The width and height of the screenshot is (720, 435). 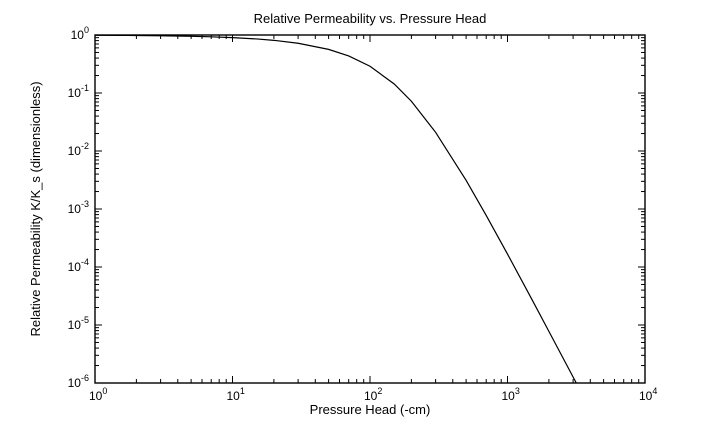 What do you see at coordinates (370, 18) in the screenshot?
I see `chart-title: Relative Permeability vs. Pressure Head` at bounding box center [370, 18].